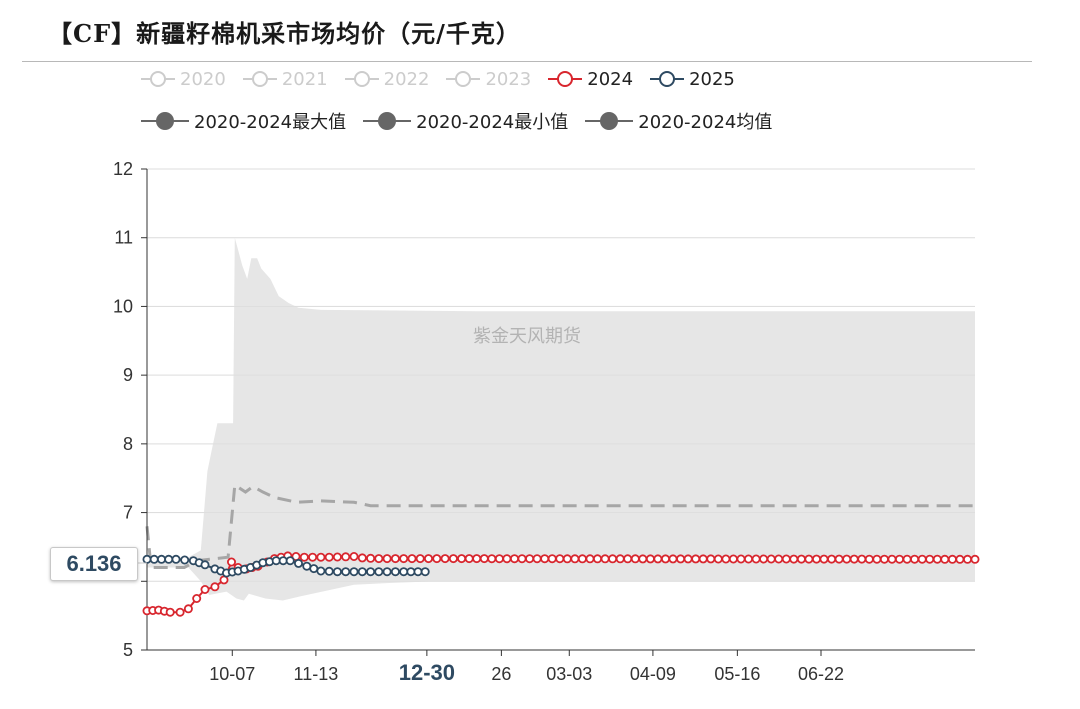 The width and height of the screenshot is (1080, 709). I want to click on x-tick-label-04-09: 04-09, so click(653, 674).